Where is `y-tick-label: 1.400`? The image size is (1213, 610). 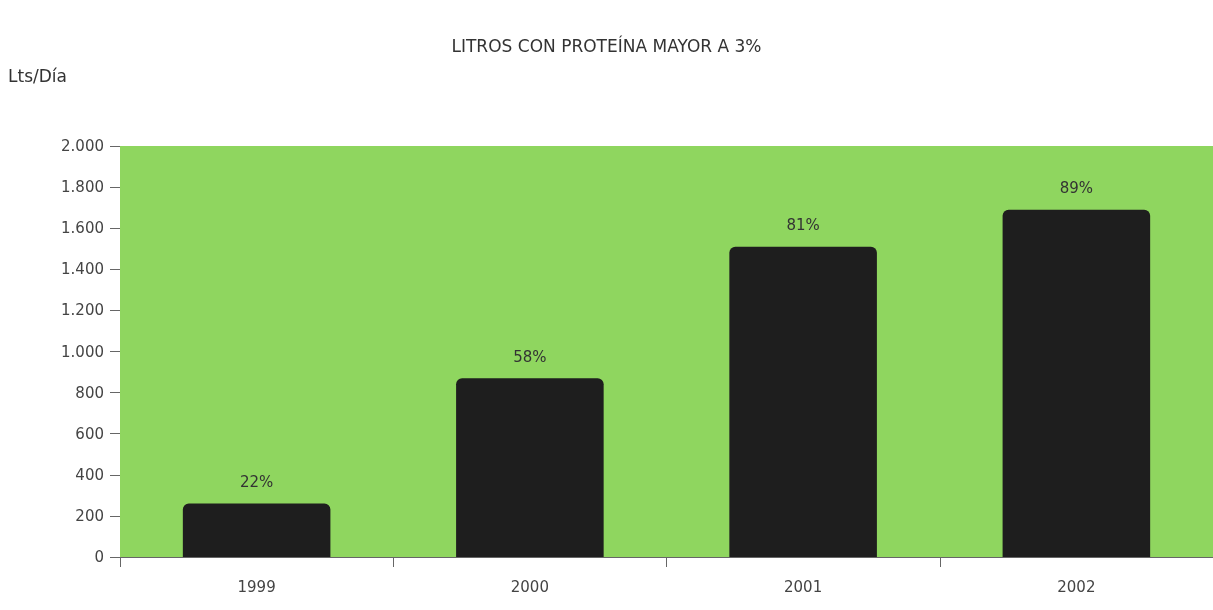
y-tick-label: 1.400 is located at coordinates (82, 269).